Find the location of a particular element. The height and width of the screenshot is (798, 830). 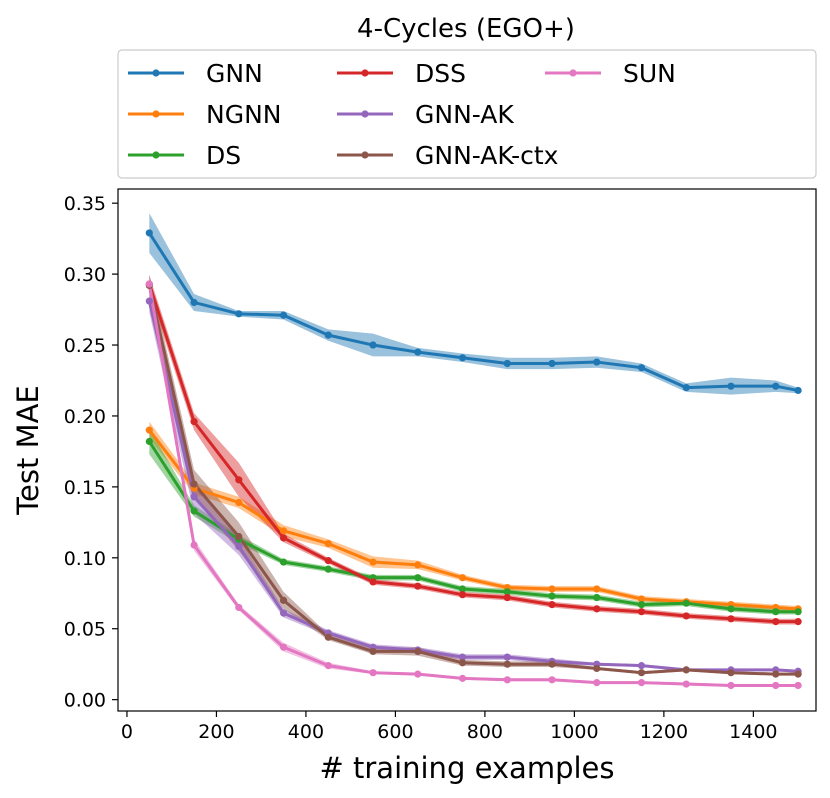

y-tick-label-0-15: 0.15 is located at coordinates (85, 488).